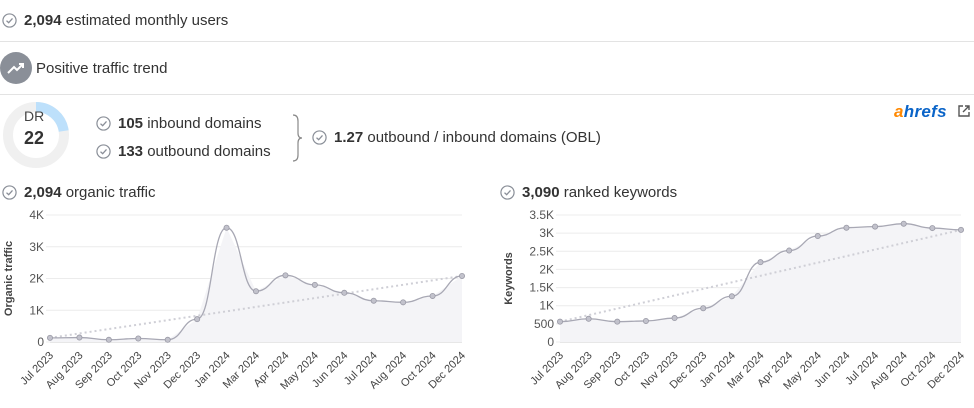  I want to click on organic-traffic-header: 2,094 organic traffic, so click(89, 192).